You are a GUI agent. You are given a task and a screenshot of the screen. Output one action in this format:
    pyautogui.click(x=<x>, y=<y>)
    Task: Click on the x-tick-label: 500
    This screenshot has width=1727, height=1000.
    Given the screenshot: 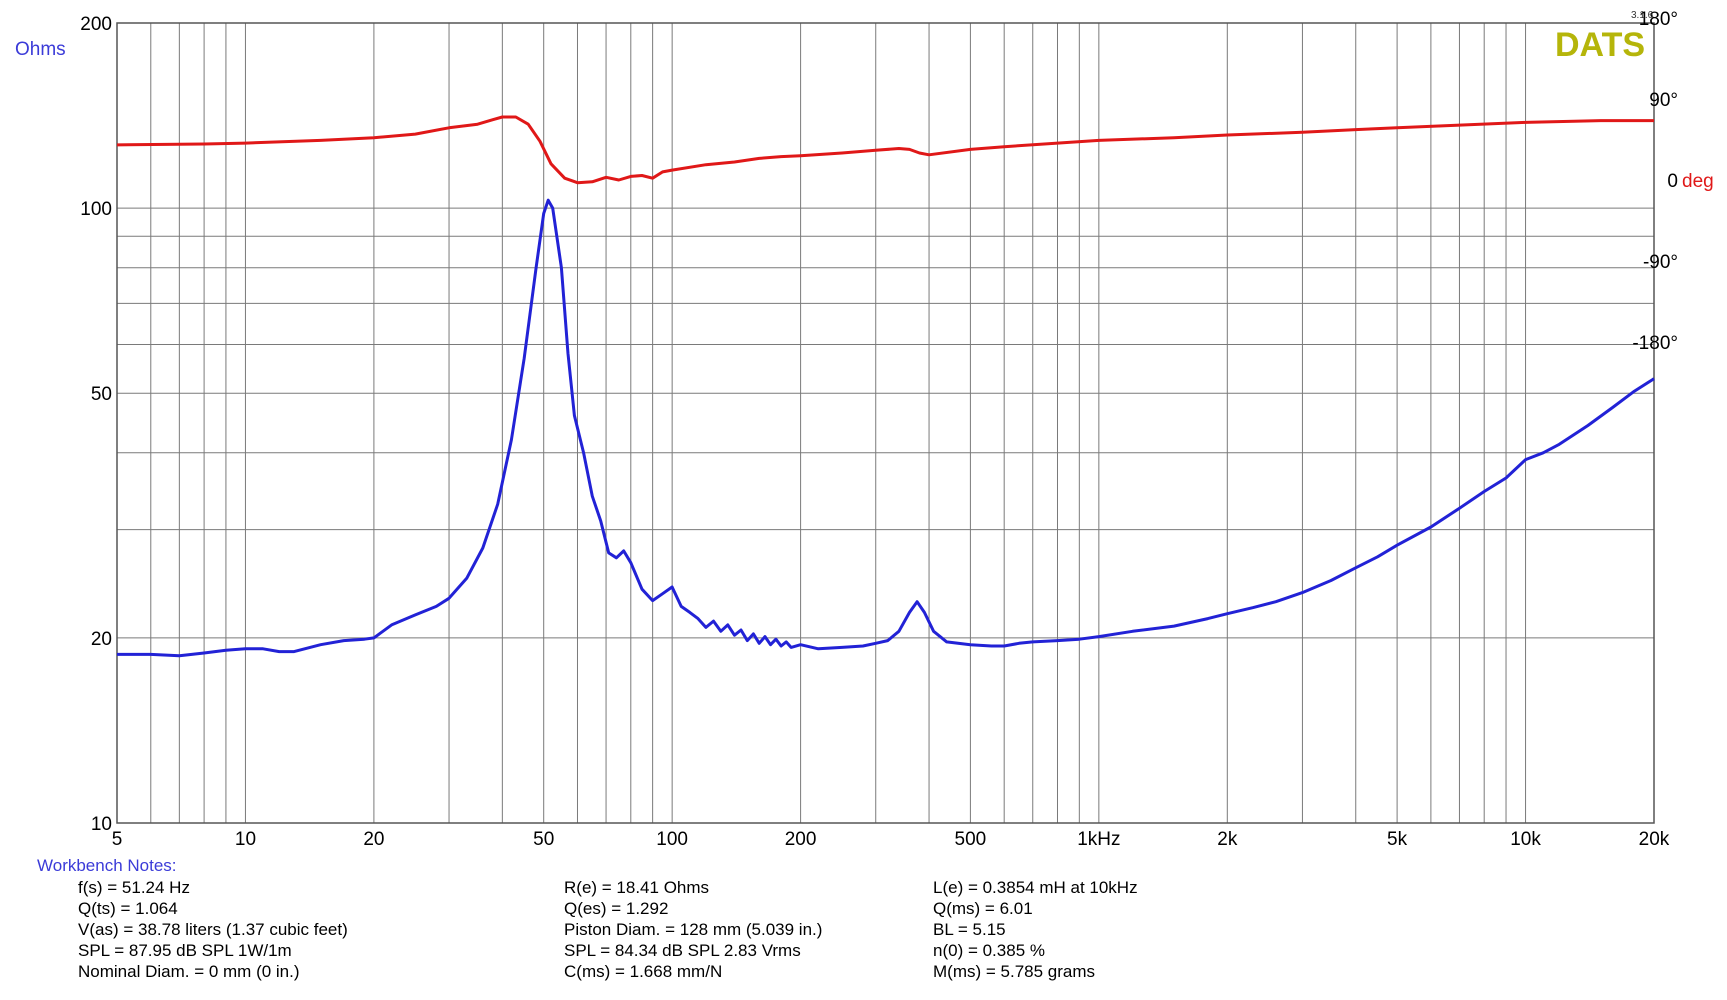 What is the action you would take?
    pyautogui.click(x=971, y=839)
    